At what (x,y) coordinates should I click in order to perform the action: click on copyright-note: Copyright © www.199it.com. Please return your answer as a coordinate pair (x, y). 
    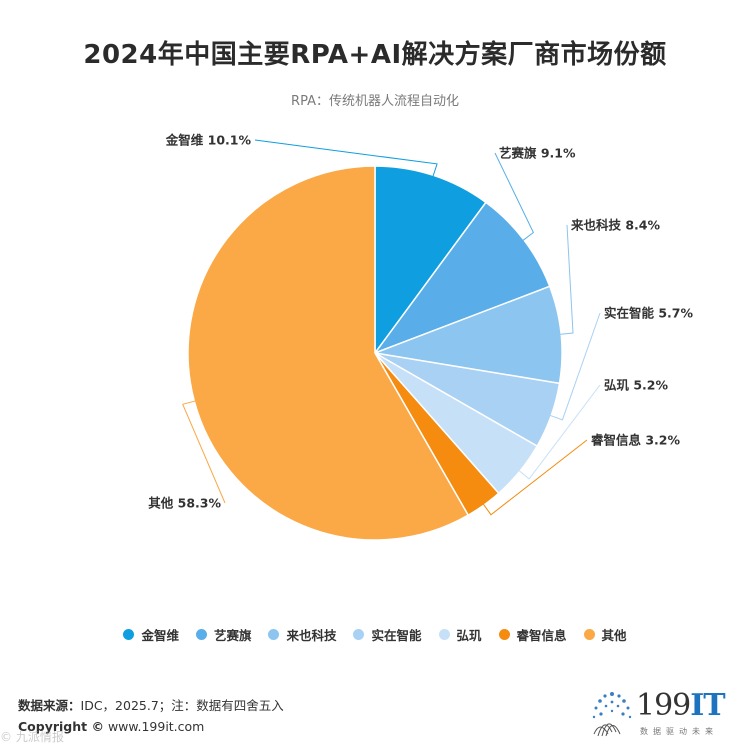
    Looking at the image, I should click on (111, 726).